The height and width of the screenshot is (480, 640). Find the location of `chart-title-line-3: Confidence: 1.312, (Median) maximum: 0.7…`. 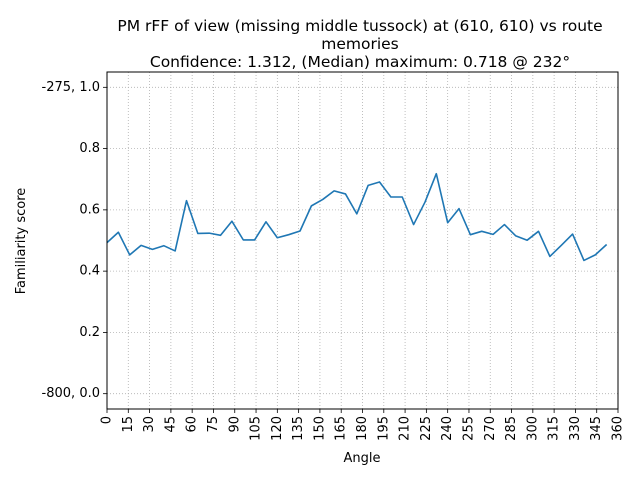

chart-title-line-3: Confidence: 1.312, (Median) maximum: 0.7… is located at coordinates (360, 62).